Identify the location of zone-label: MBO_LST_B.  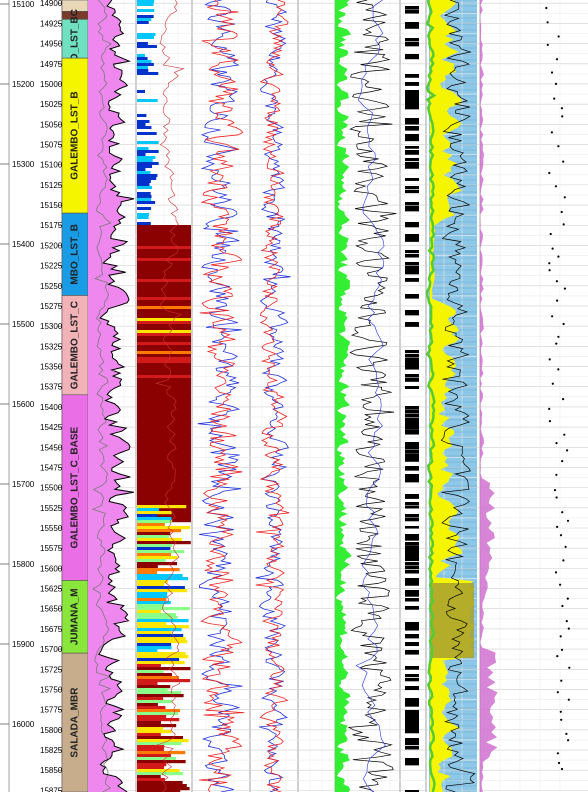
(75, 254).